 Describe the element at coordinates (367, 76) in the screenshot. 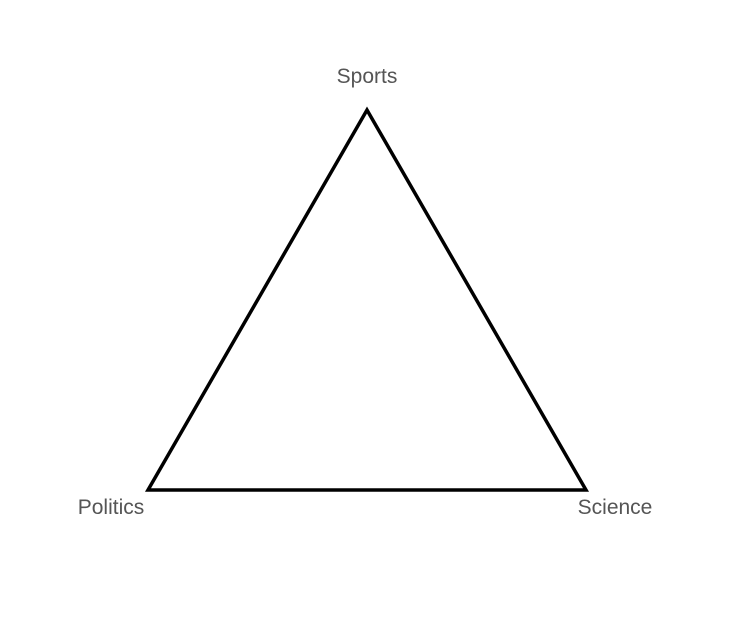

I see `vertex-label-top: Sports` at that location.